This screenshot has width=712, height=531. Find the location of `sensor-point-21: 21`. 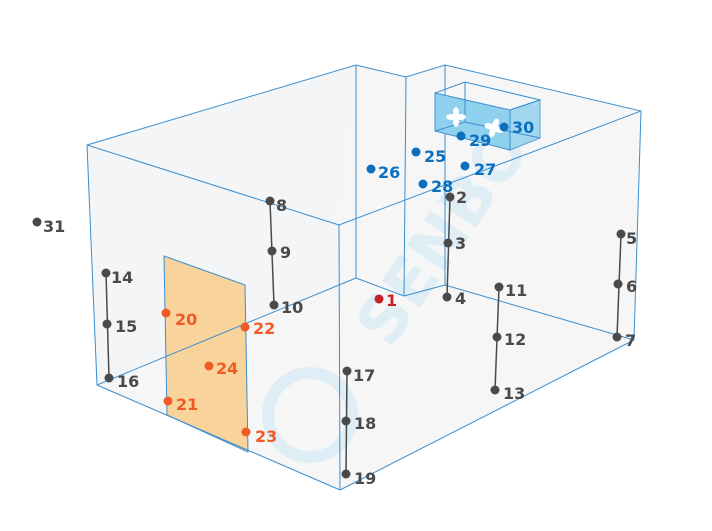

sensor-point-21: 21 is located at coordinates (180, 404).